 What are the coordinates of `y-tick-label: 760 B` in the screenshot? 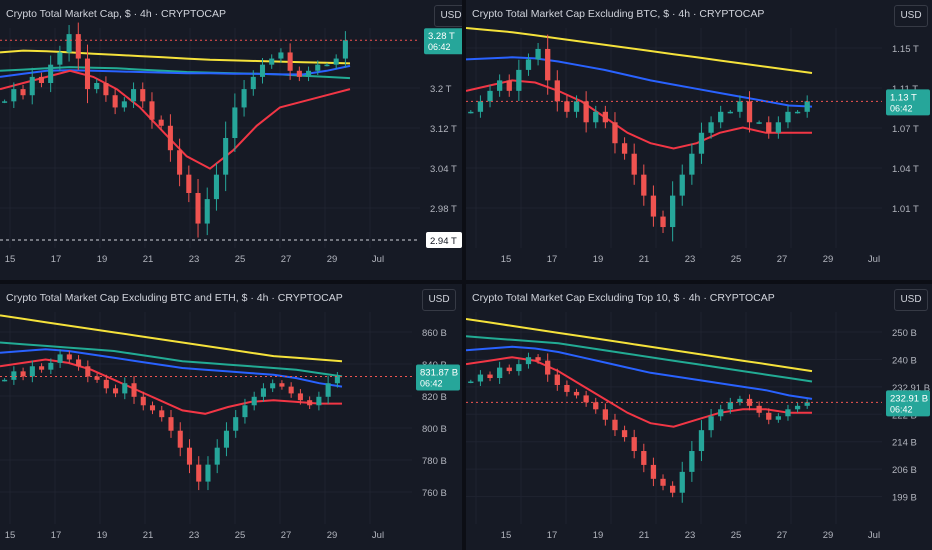 It's located at (434, 493).